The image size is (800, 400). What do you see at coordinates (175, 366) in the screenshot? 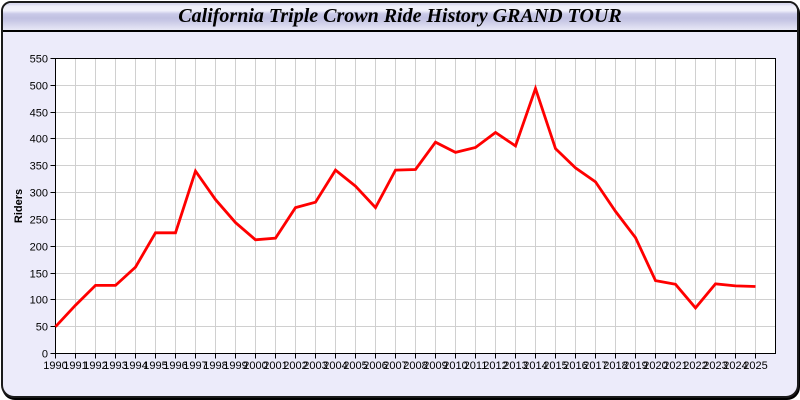
I see `svg-text: 1996` at bounding box center [175, 366].